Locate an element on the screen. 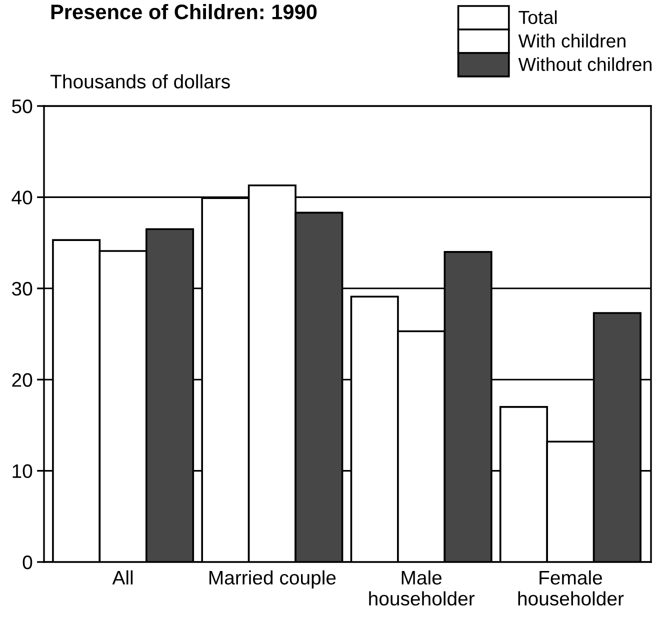 This screenshot has width=654, height=619. legend-label: Total is located at coordinates (537, 17).